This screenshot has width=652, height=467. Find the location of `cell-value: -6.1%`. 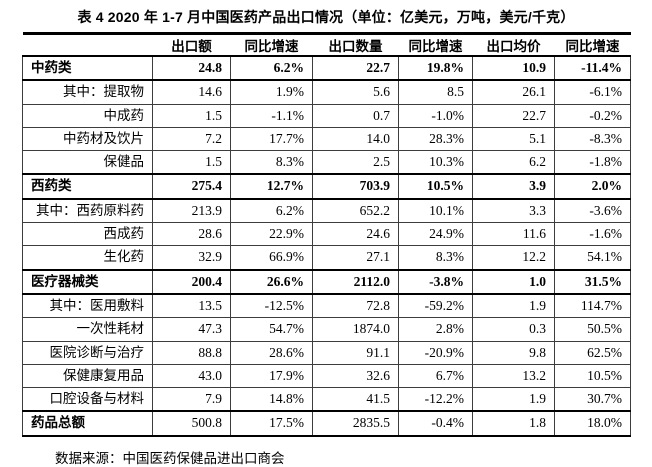

cell-value: -6.1% is located at coordinates (592, 92).